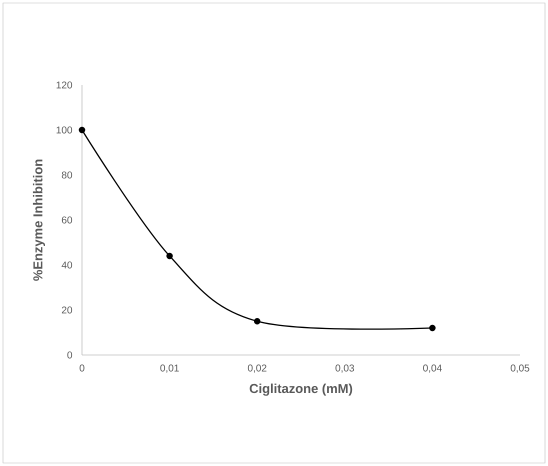 This screenshot has height=466, width=548. What do you see at coordinates (82, 368) in the screenshot?
I see `x-tick-label: 0` at bounding box center [82, 368].